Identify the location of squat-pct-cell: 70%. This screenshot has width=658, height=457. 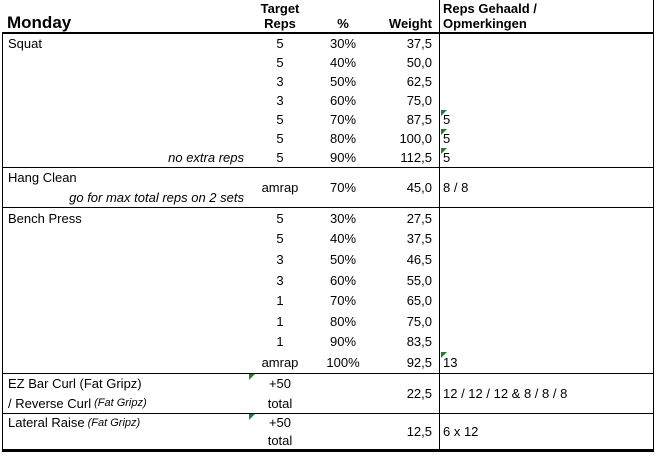
(343, 119).